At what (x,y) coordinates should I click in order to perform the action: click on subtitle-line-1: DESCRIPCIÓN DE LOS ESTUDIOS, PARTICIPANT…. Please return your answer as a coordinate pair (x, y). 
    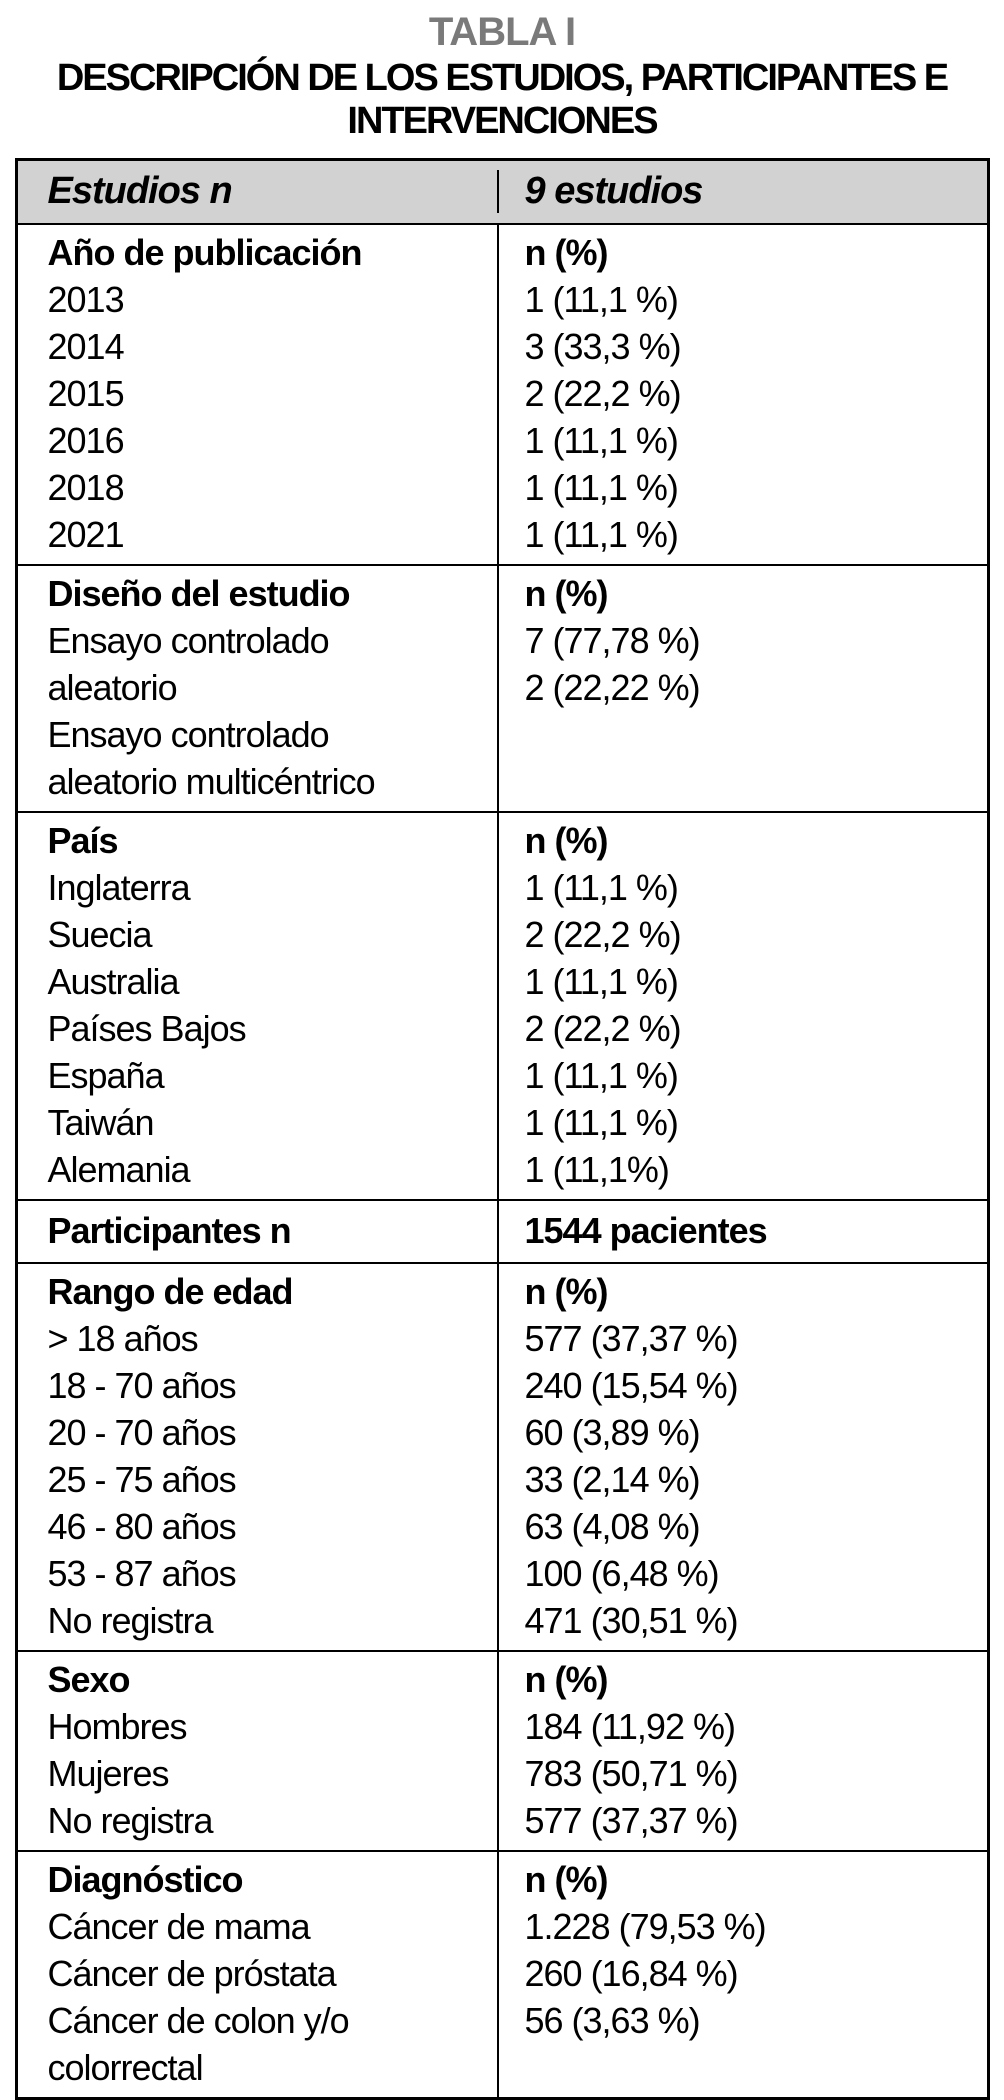
    Looking at the image, I should click on (502, 78).